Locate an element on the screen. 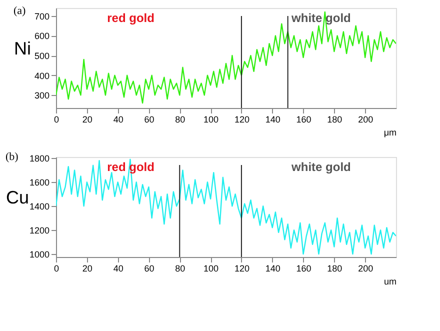 The width and height of the screenshot is (440, 331). x-axis-title: um is located at coordinates (390, 281).